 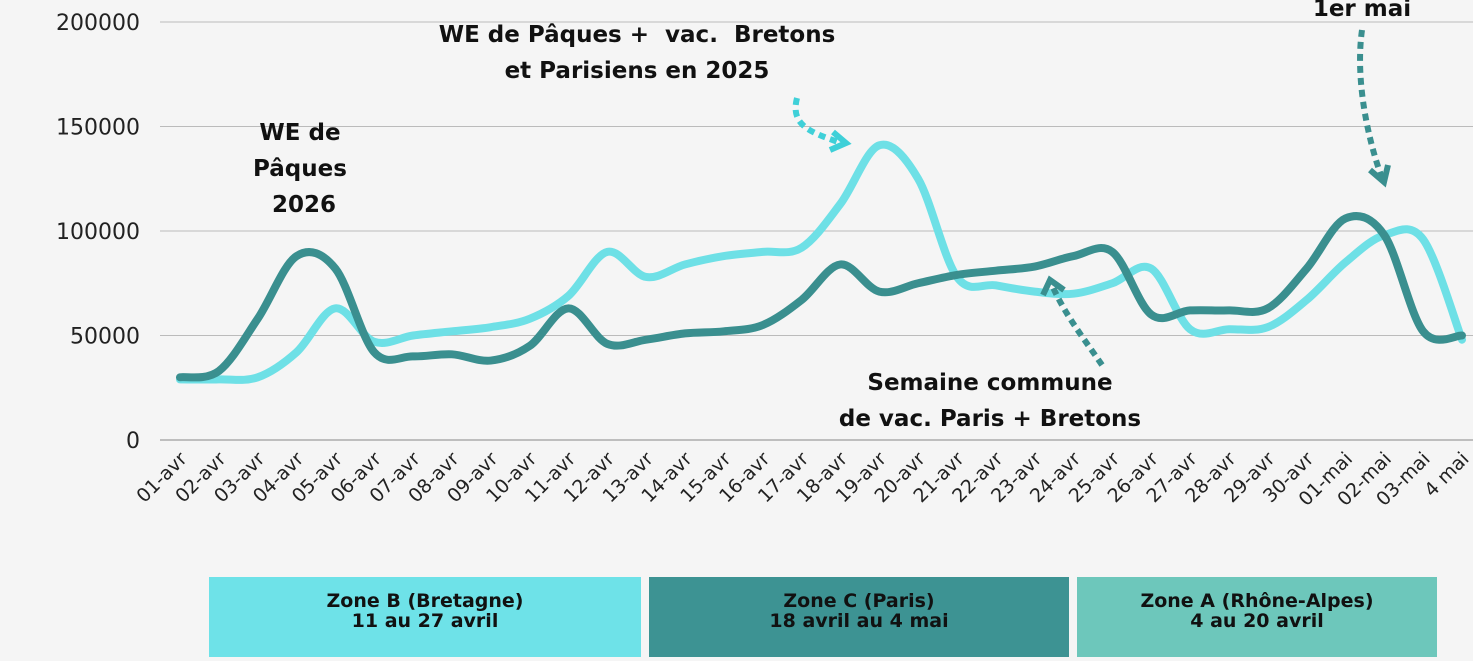 I want to click on annotation: 1er mai, so click(x=1362, y=11).